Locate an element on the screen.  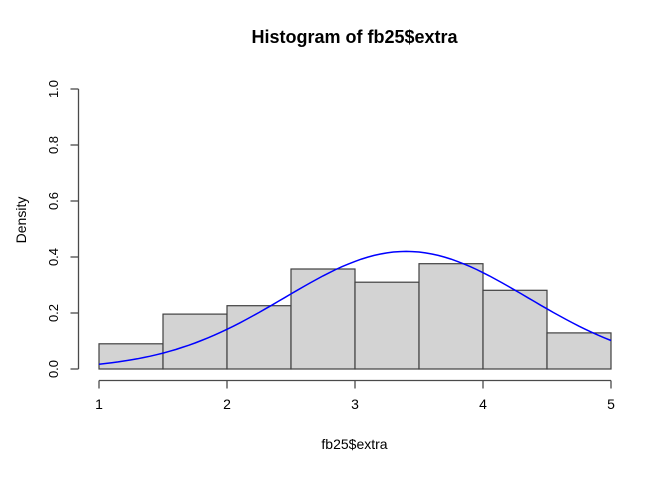
y-tick-label: 0.0 is located at coordinates (53, 369).